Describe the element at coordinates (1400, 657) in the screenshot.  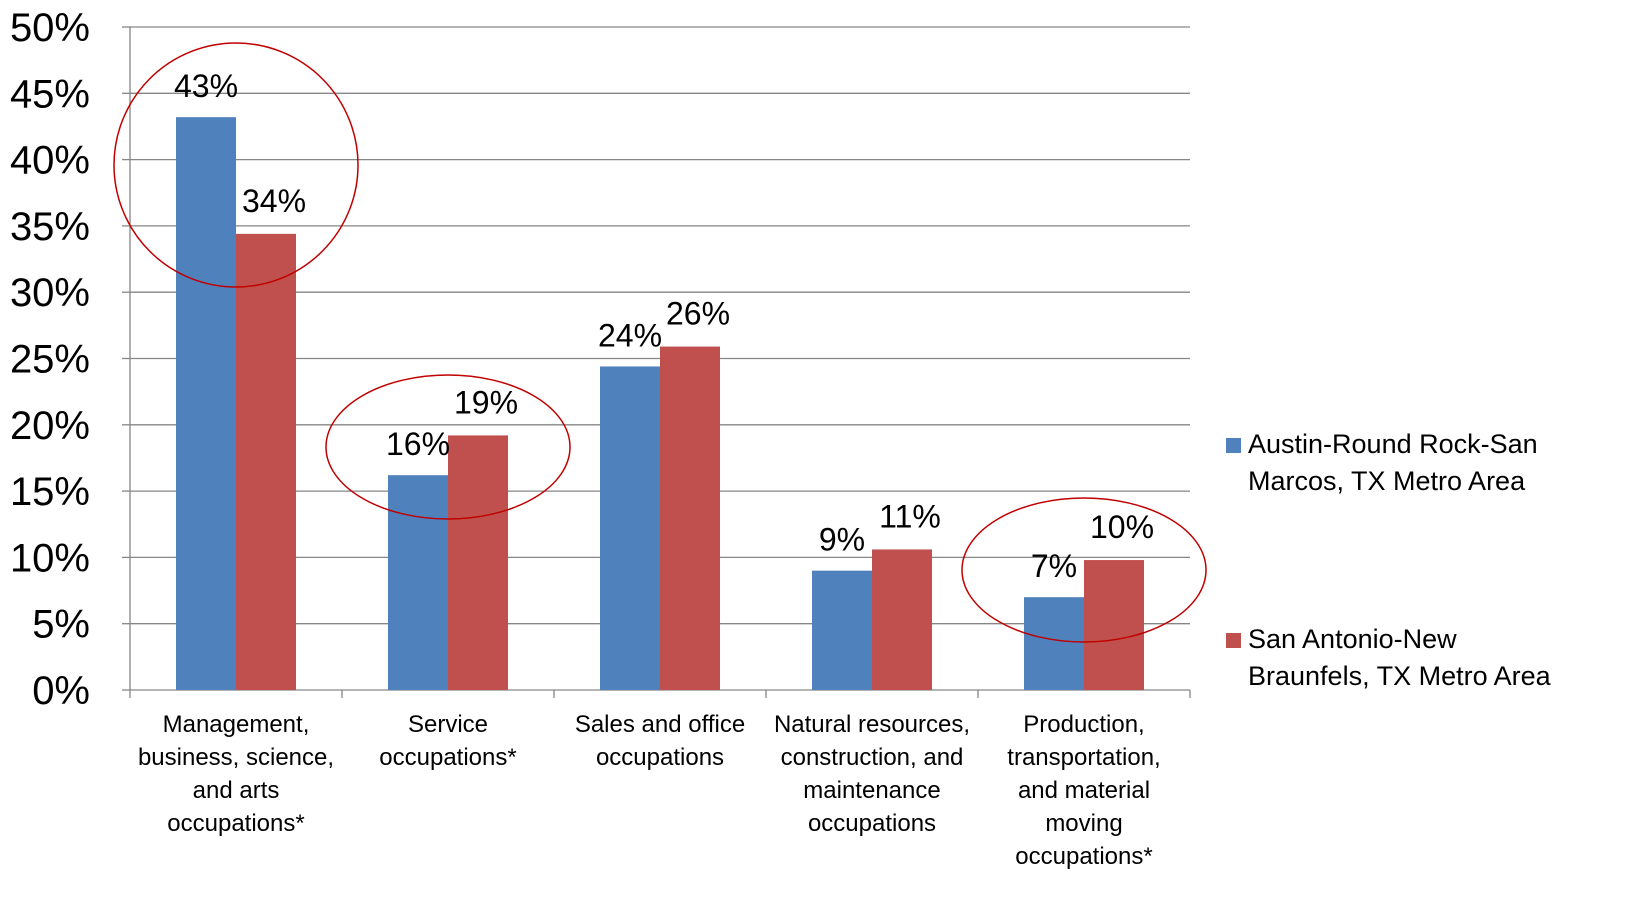
I see `legend-entry: San Antonio-New Braunfels, TX Metro Area` at that location.